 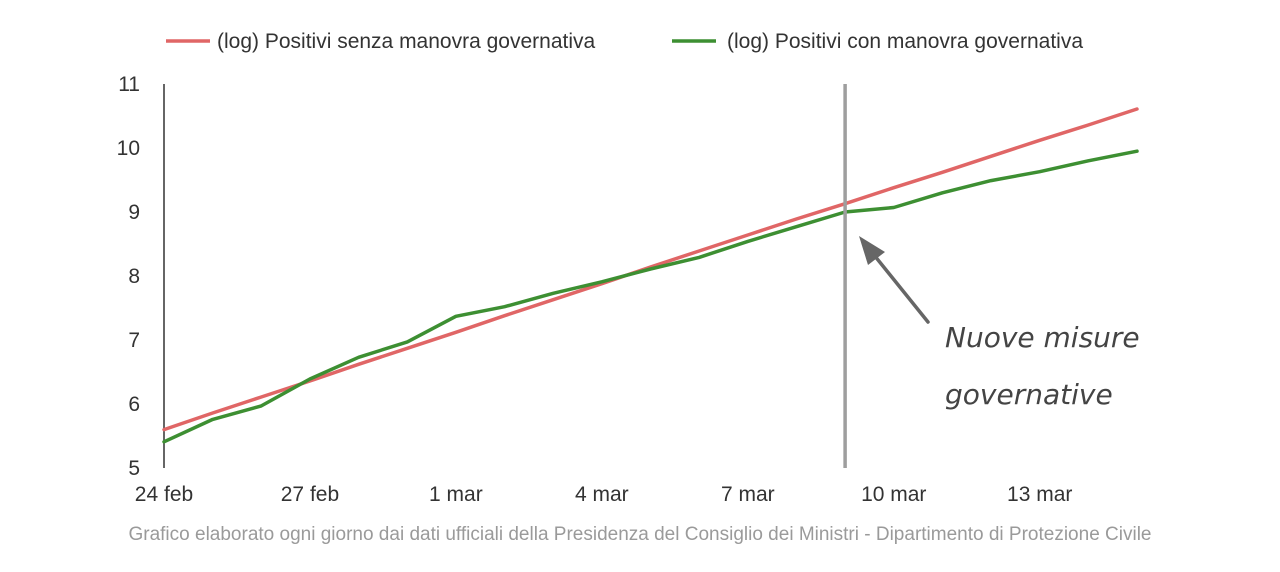 What do you see at coordinates (899, 286) in the screenshot?
I see `annotation-arrow-shaft` at bounding box center [899, 286].